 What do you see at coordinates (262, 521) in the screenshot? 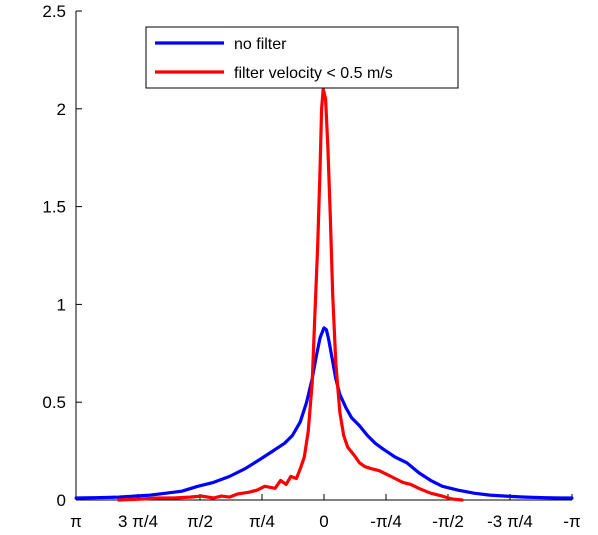
I see `x-tick-label: π/4` at bounding box center [262, 521].